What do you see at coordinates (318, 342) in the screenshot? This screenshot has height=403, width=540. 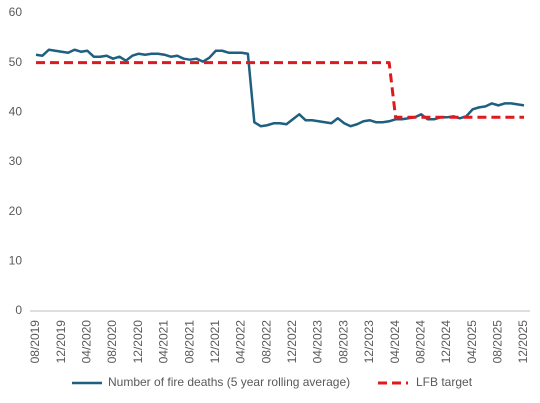 I see `x-tick-label: 04/2023` at bounding box center [318, 342].